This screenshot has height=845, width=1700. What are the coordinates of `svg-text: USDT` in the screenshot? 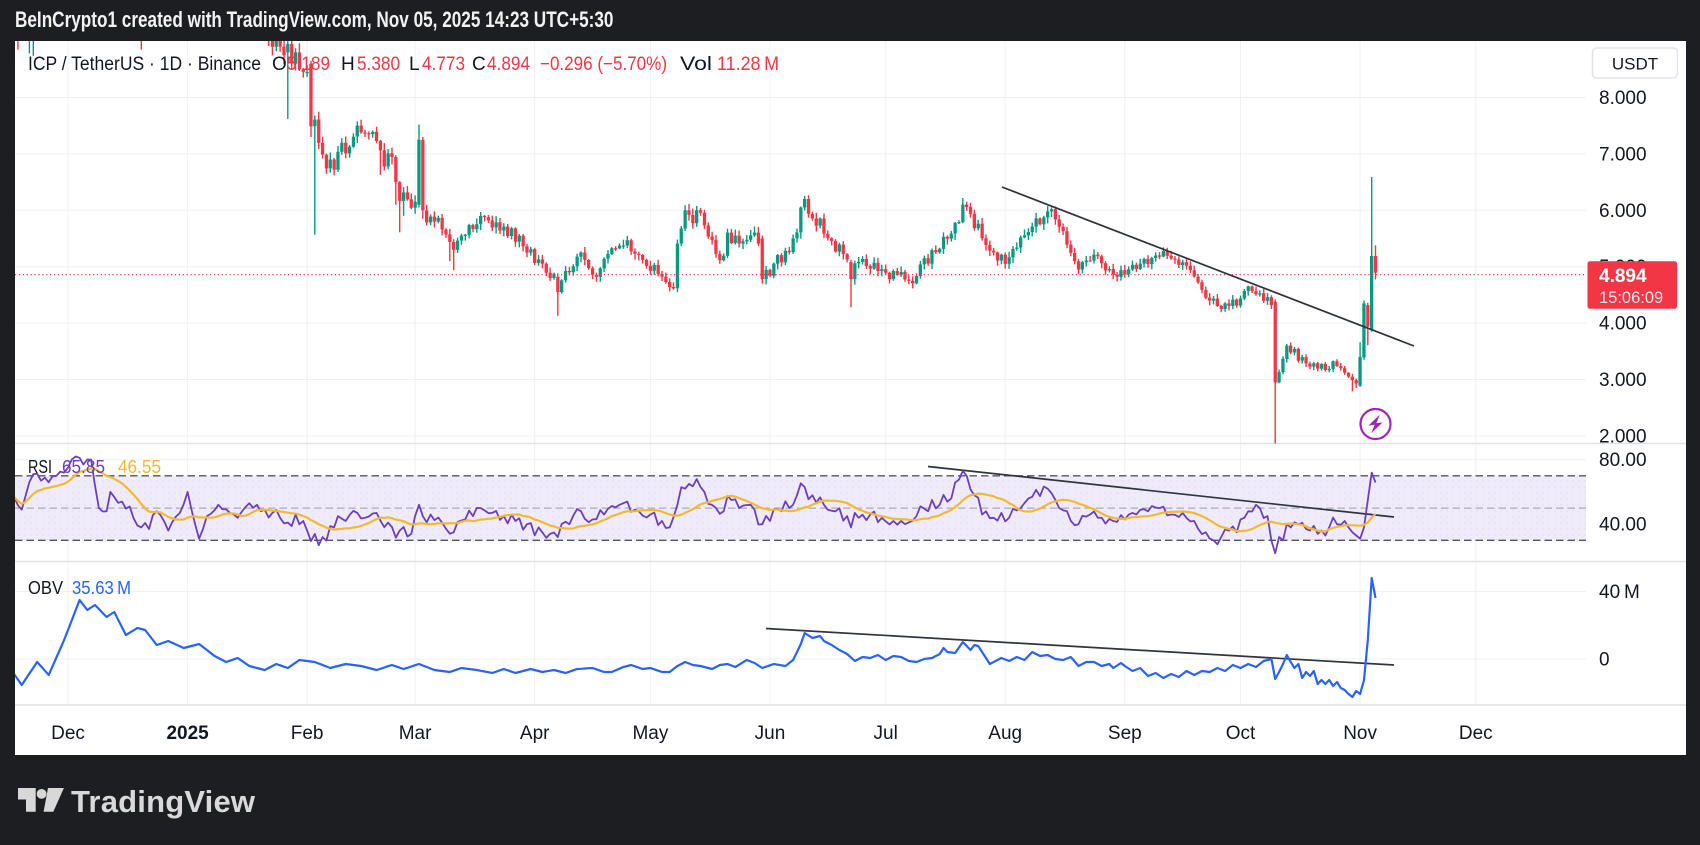 It's located at (1635, 64).